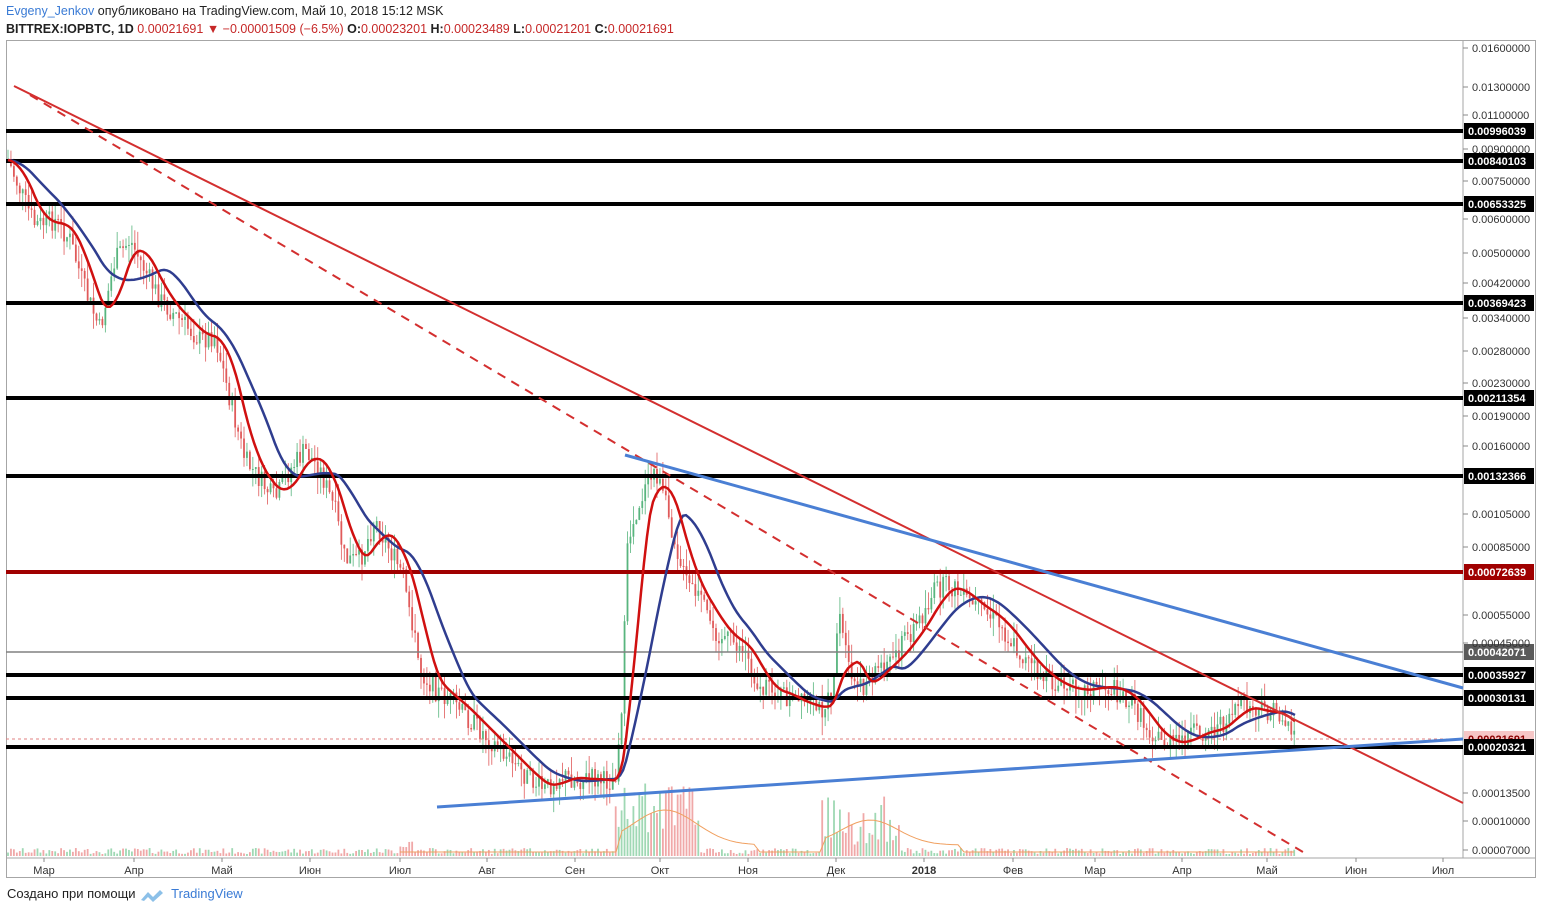  What do you see at coordinates (70, 29) in the screenshot?
I see `symbol-label: BITTREX:IOPBTC, 1D` at bounding box center [70, 29].